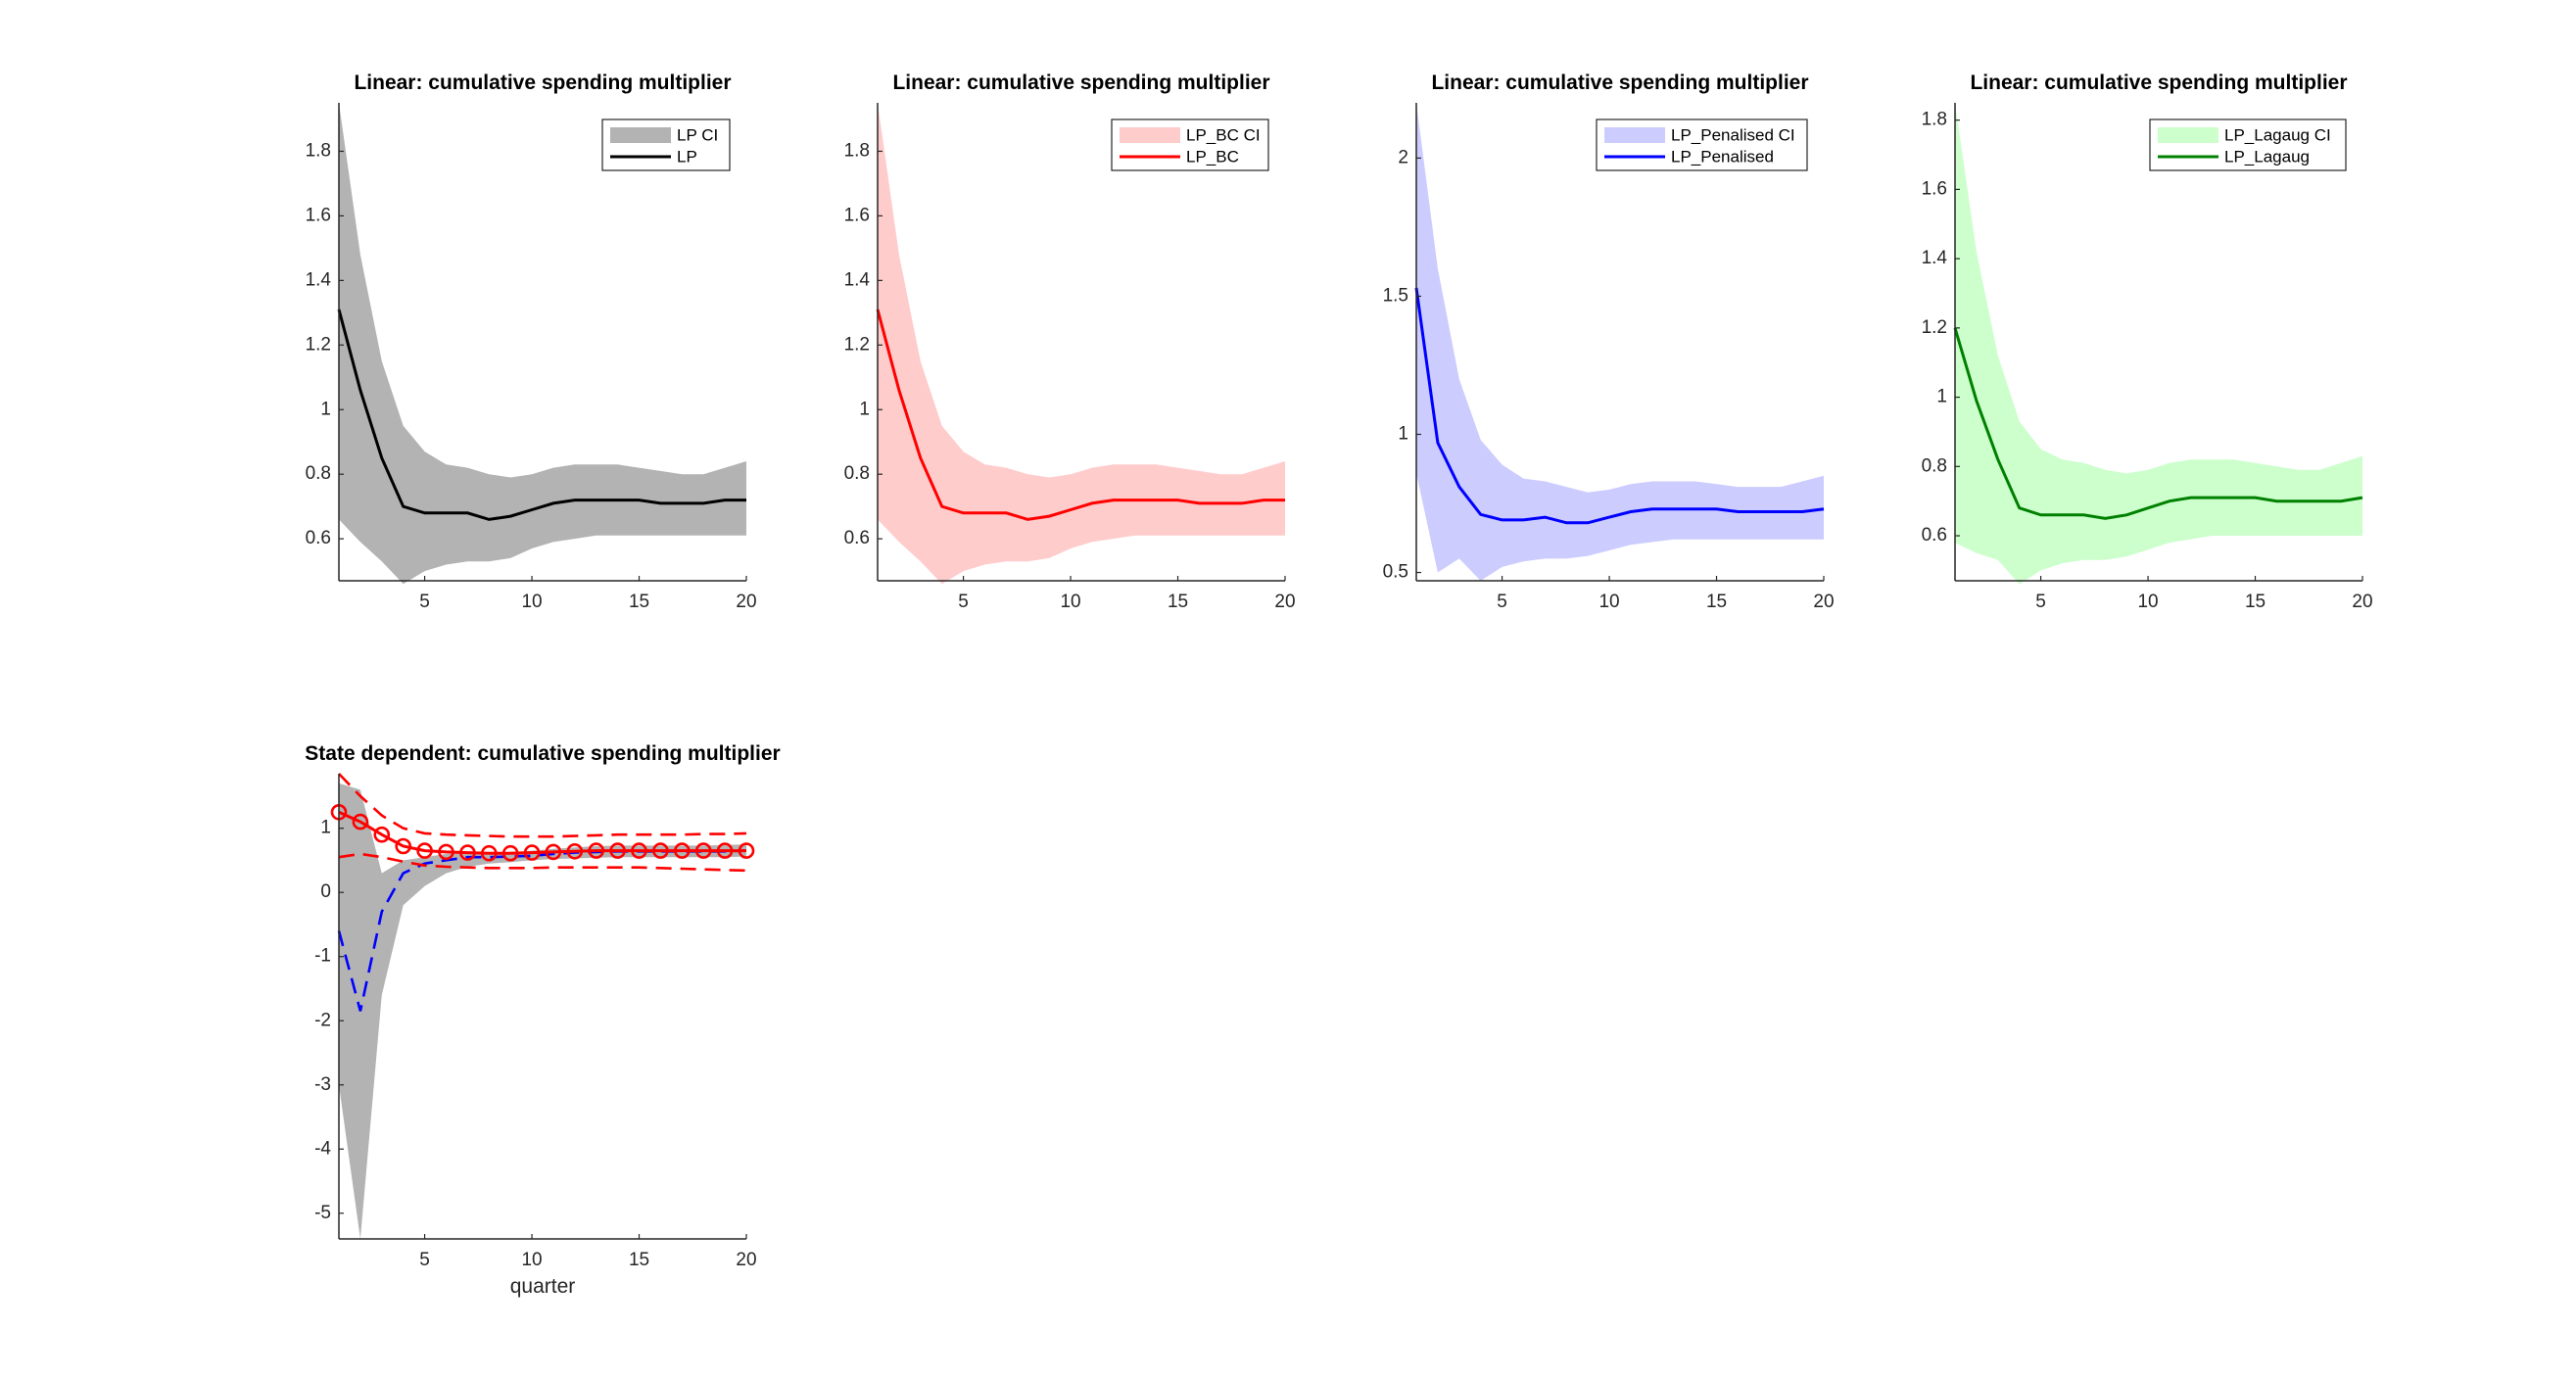 The width and height of the screenshot is (2576, 1377). Describe the element at coordinates (697, 134) in the screenshot. I see `legend-label-band: LP CI` at that location.